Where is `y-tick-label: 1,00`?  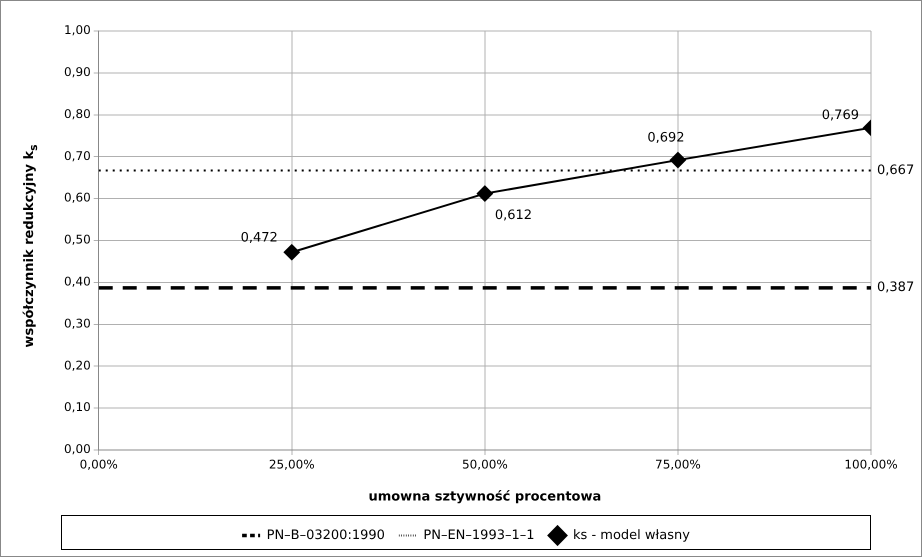
y-tick-label: 1,00 is located at coordinates (77, 30).